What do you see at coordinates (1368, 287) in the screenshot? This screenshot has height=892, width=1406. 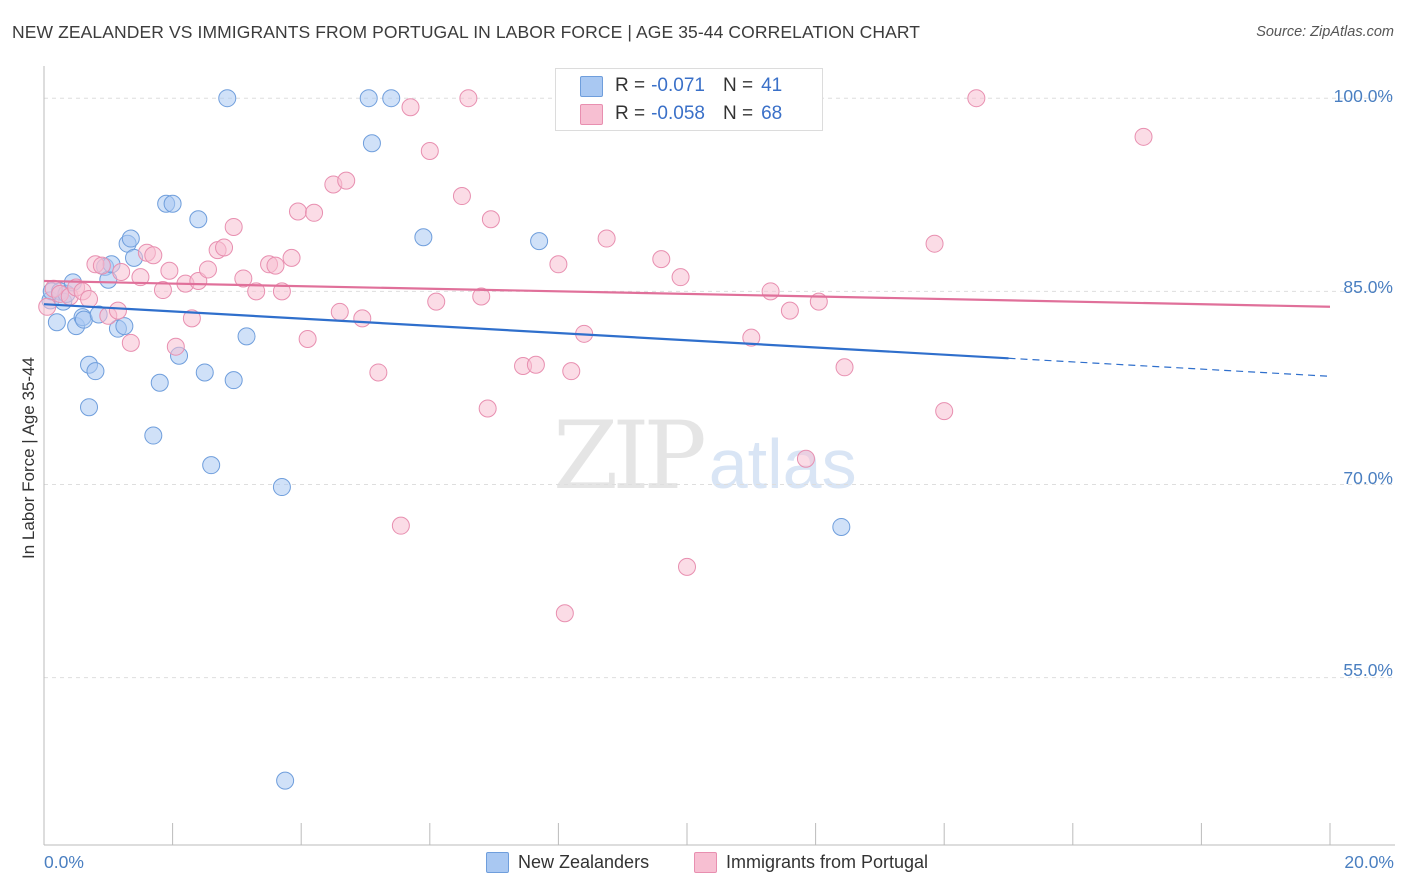 I see `y-tick-label: 85.0%` at bounding box center [1368, 287].